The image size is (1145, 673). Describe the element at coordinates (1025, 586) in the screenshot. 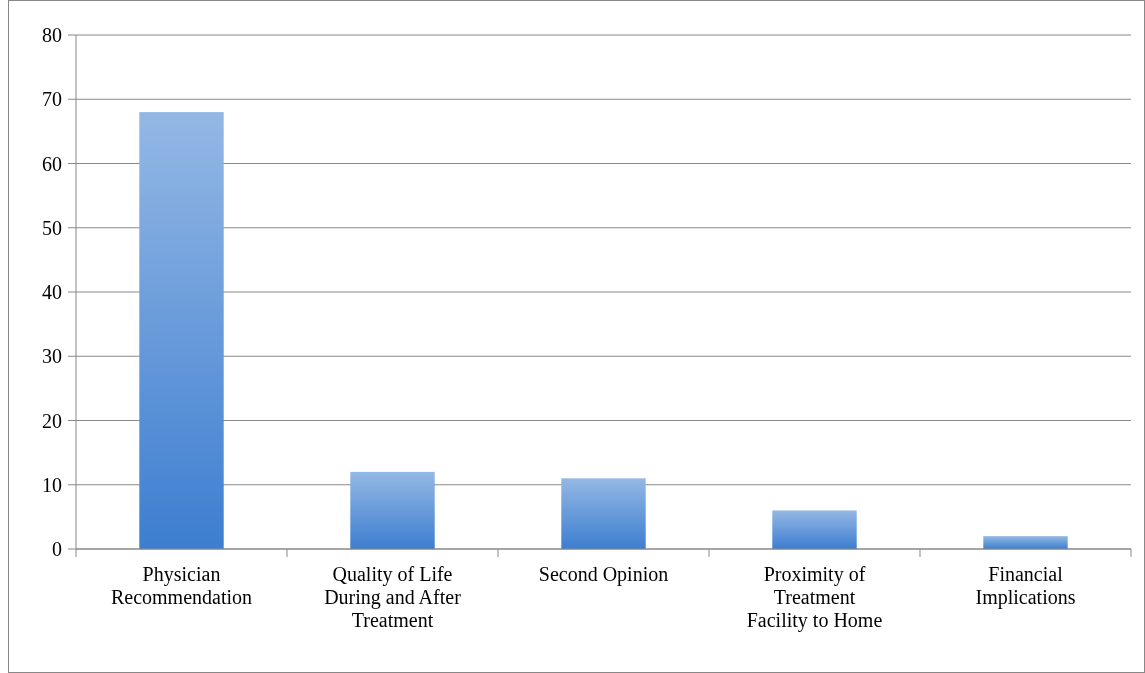

I see `x-tick-label: Financial Implications` at that location.